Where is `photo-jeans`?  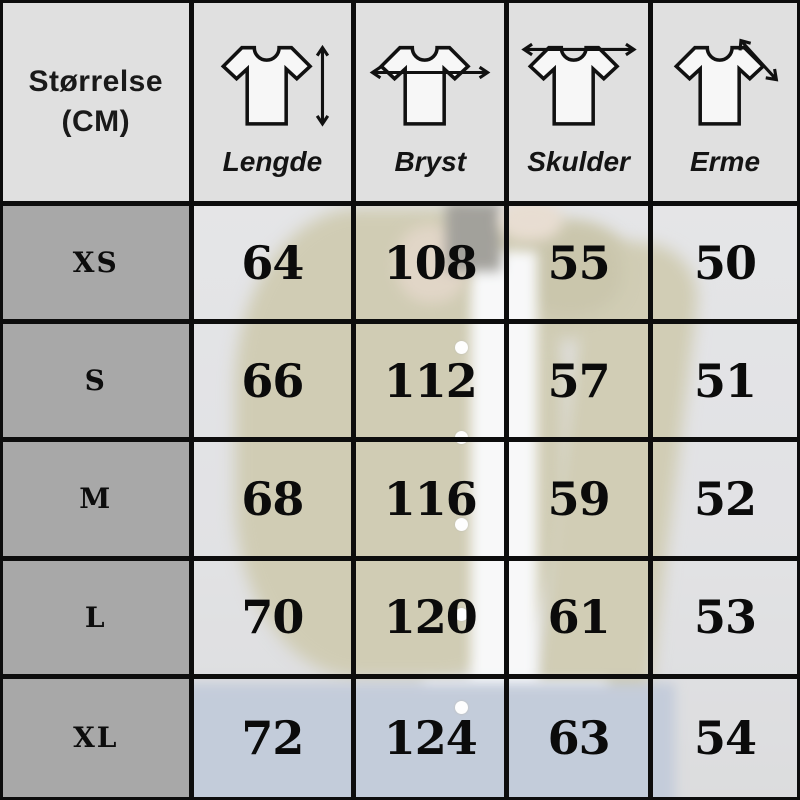
photo-jeans is located at coordinates (425, 740).